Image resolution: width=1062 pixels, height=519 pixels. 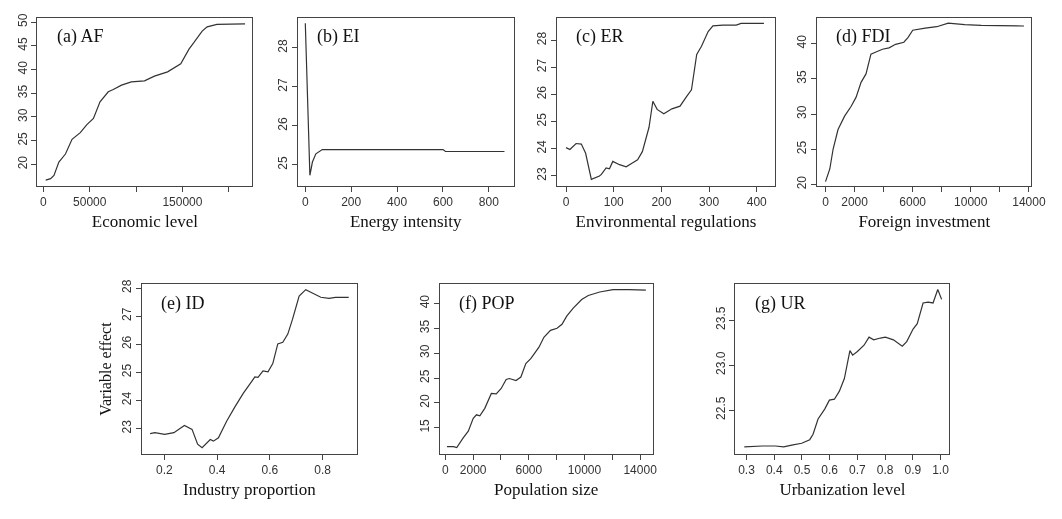 I want to click on x-tick-label: 0.2, so click(x=165, y=470).